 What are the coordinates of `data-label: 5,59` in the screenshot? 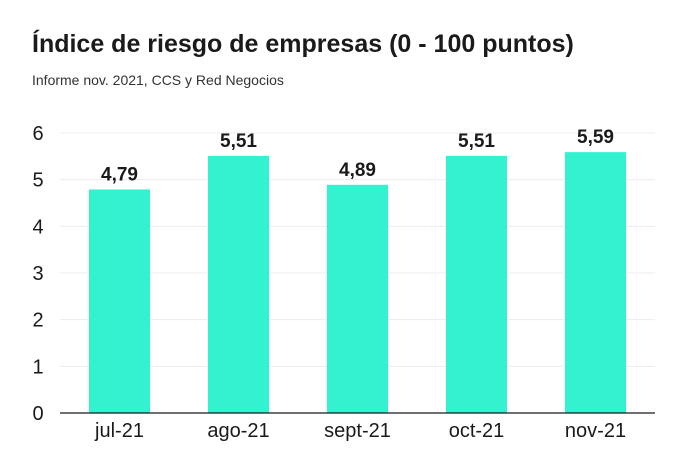 It's located at (595, 137).